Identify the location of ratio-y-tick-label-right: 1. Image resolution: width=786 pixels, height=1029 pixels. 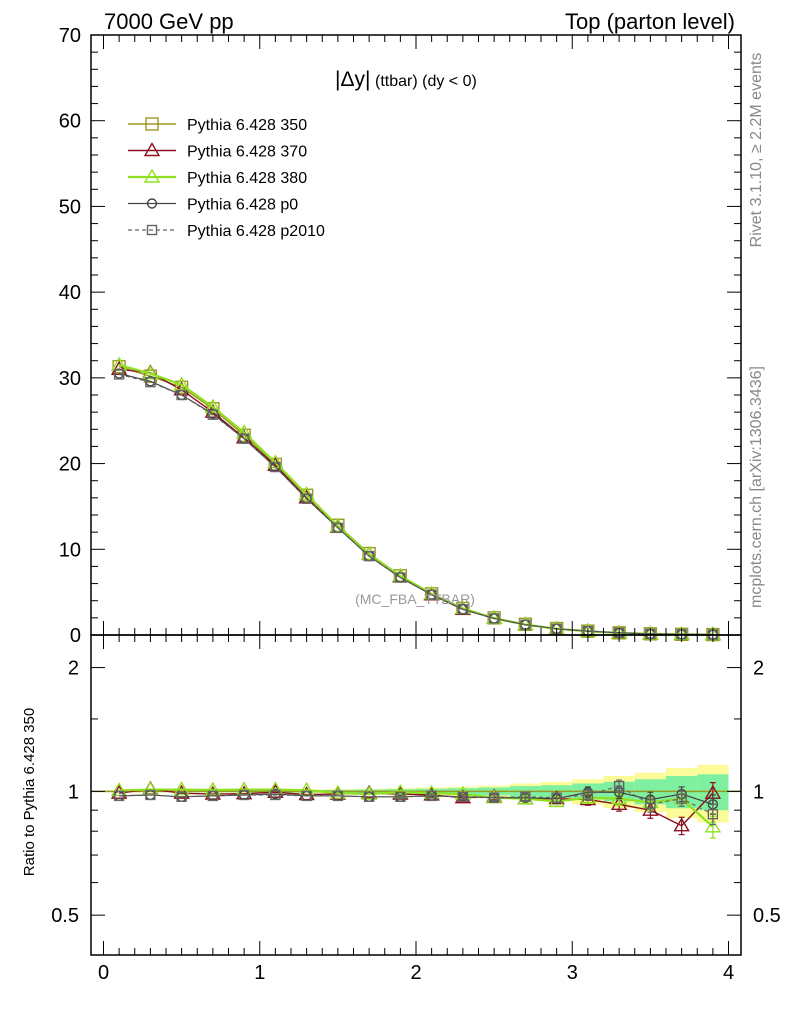
(758, 792).